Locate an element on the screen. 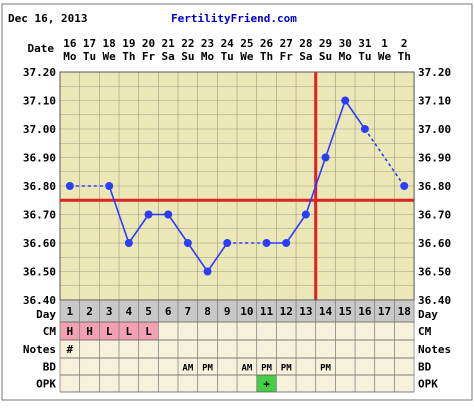  row-label-cm-right: CM is located at coordinates (425, 331).